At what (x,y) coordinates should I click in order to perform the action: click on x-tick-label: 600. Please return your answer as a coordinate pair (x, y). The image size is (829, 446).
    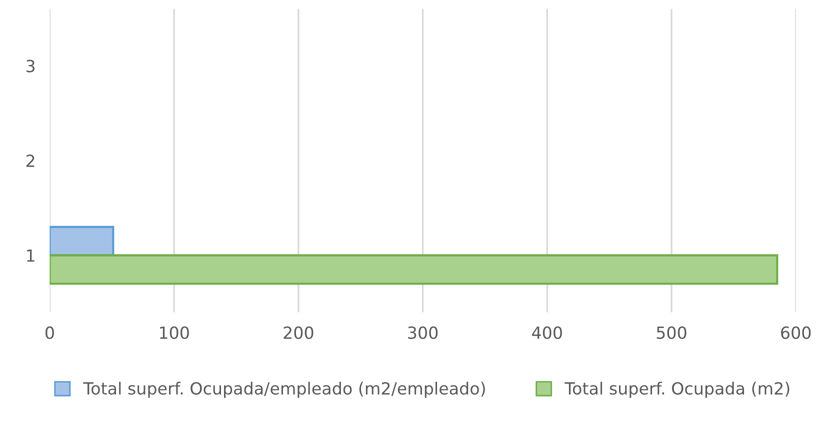
    Looking at the image, I should click on (796, 332).